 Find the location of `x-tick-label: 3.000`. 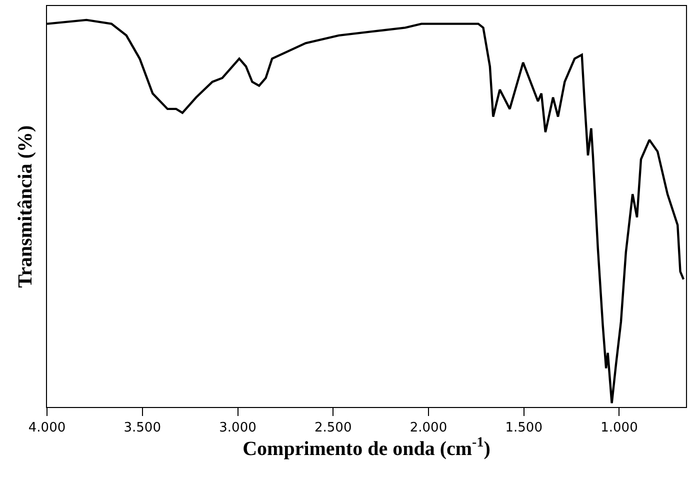

x-tick-label: 3.000 is located at coordinates (237, 428).